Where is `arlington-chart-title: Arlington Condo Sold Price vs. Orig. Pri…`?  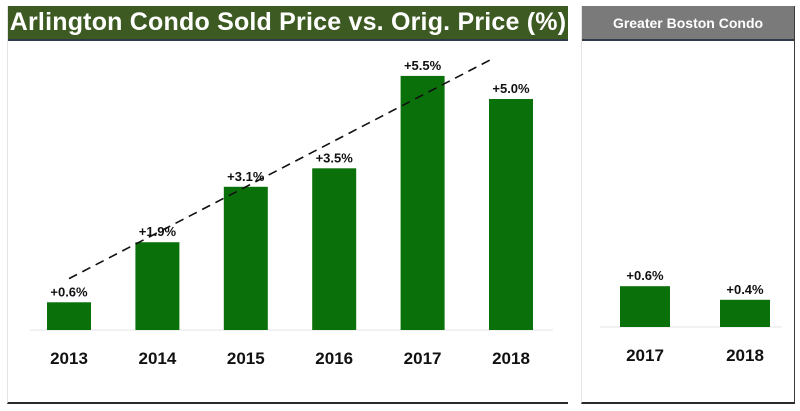 arlington-chart-title: Arlington Condo Sold Price vs. Orig. Pri… is located at coordinates (288, 23).